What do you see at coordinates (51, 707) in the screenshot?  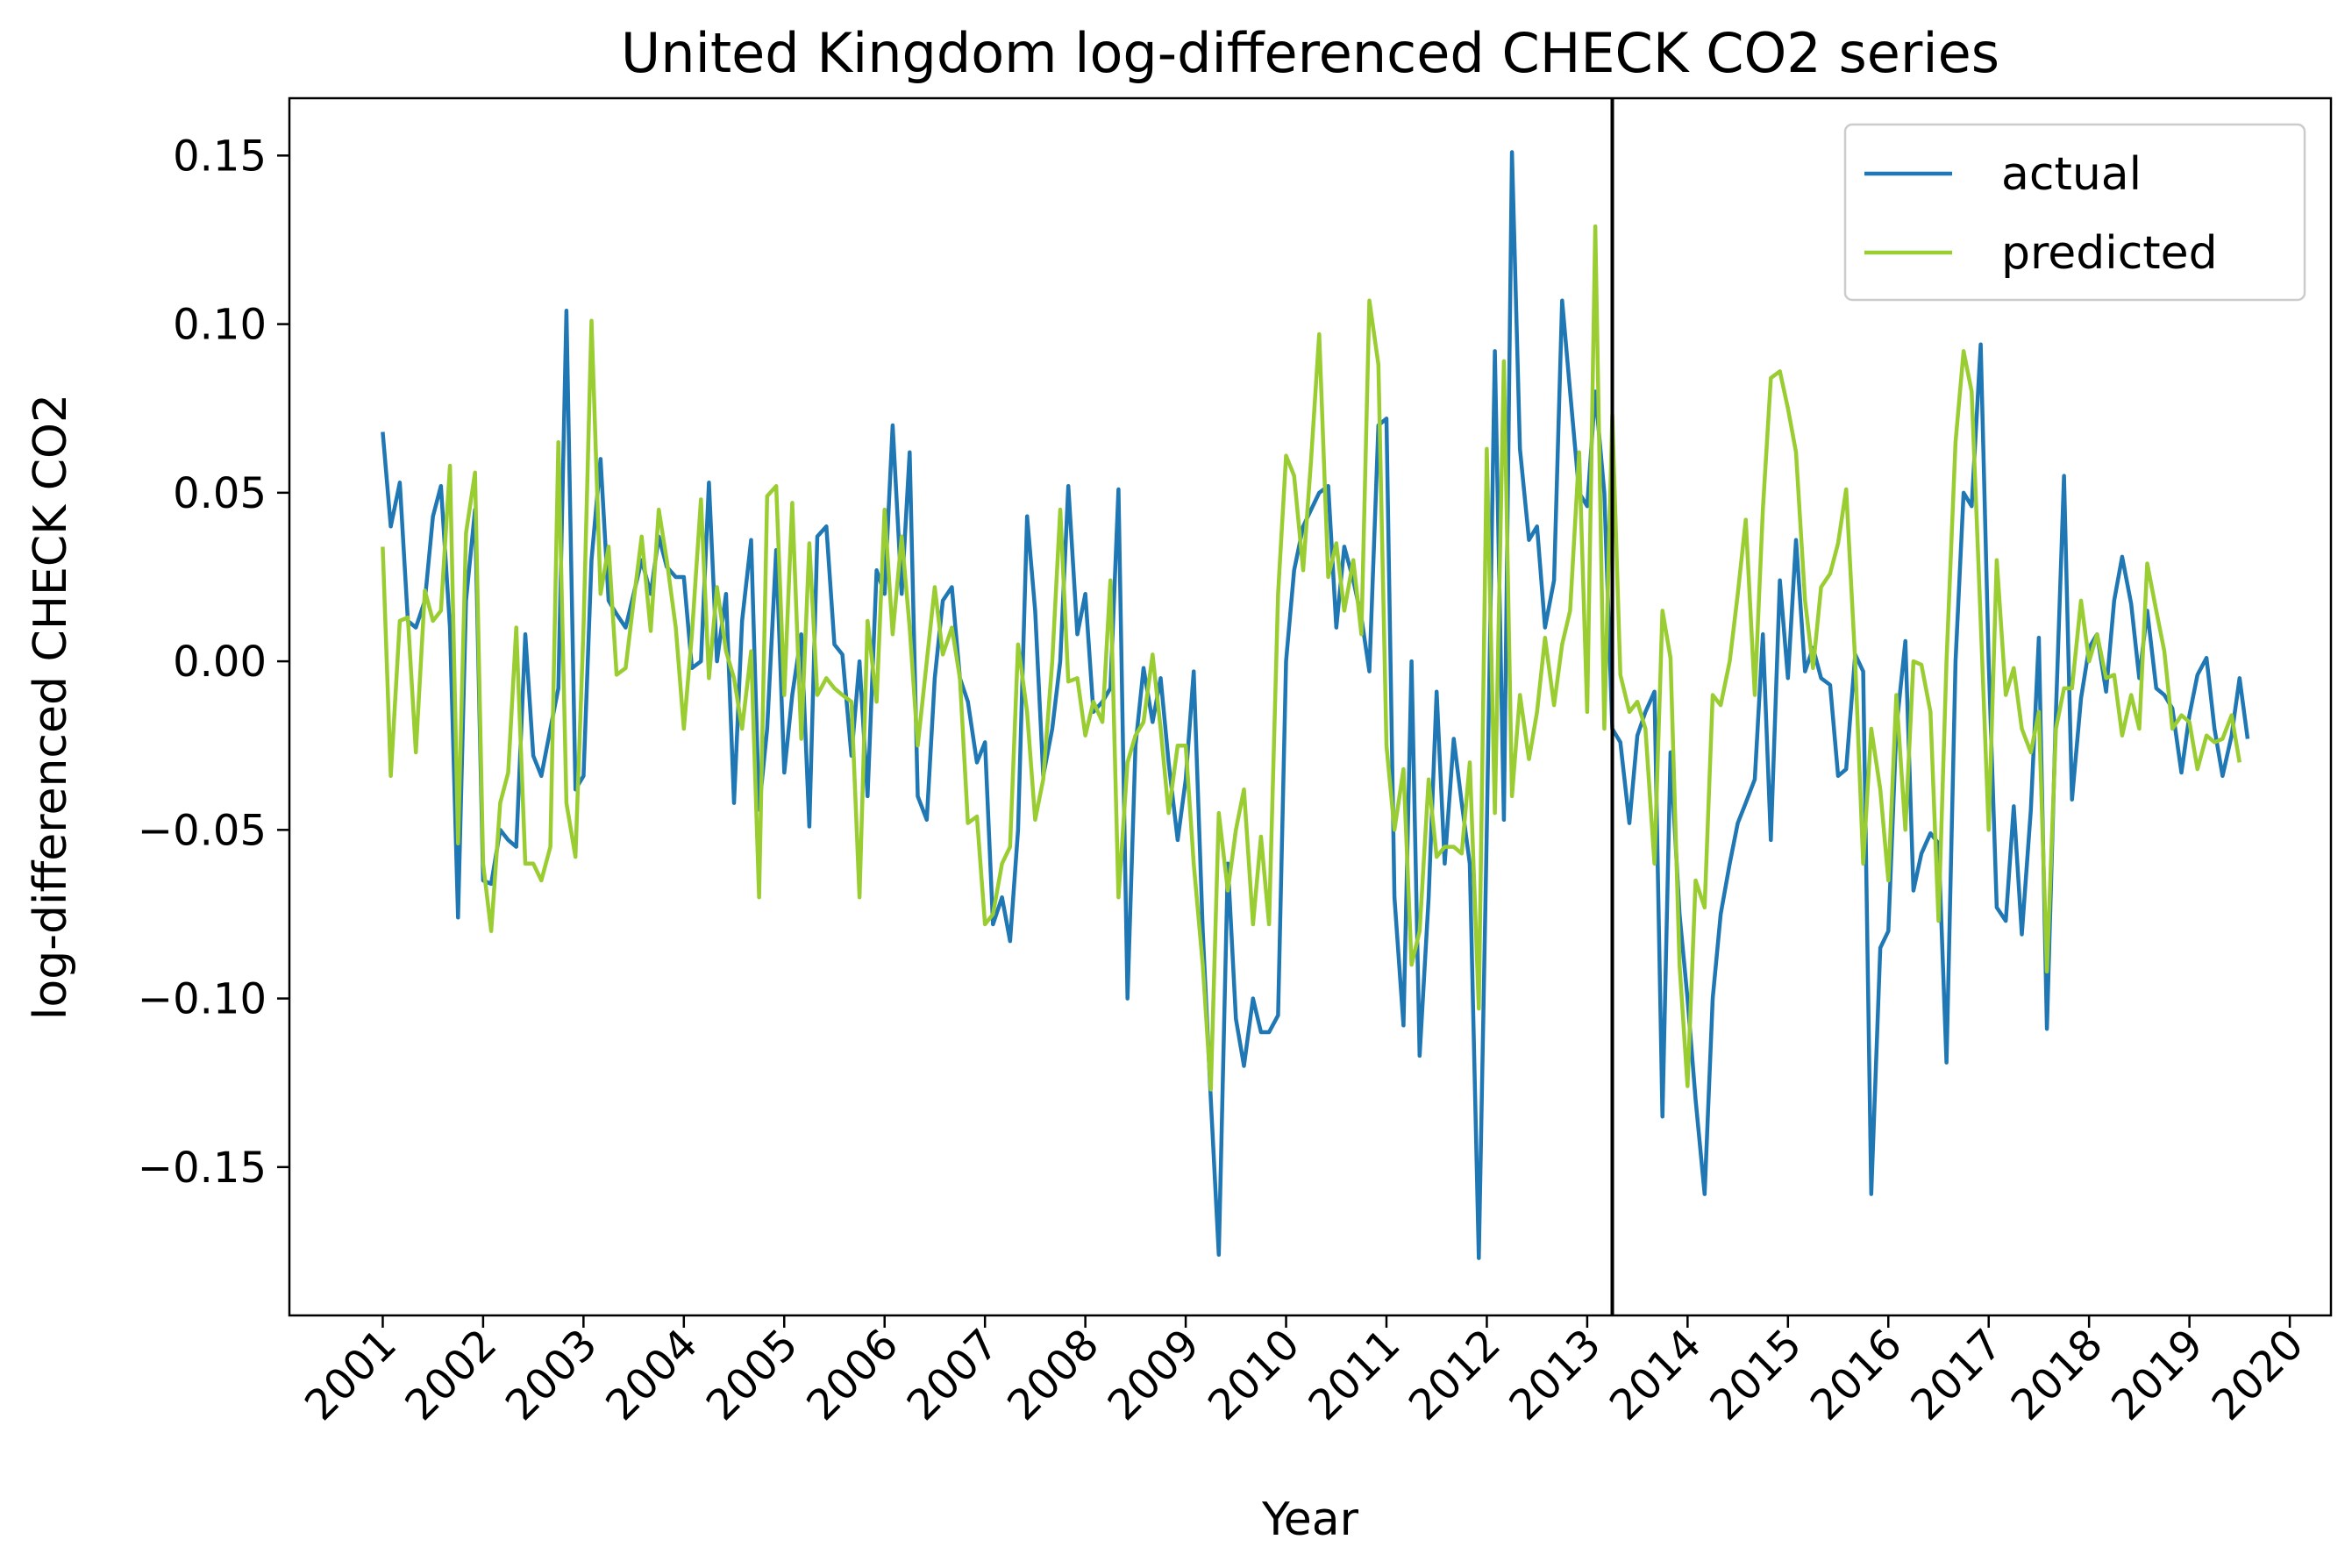 I see `y-axis-label: log-differenced CHECK CO2` at bounding box center [51, 707].